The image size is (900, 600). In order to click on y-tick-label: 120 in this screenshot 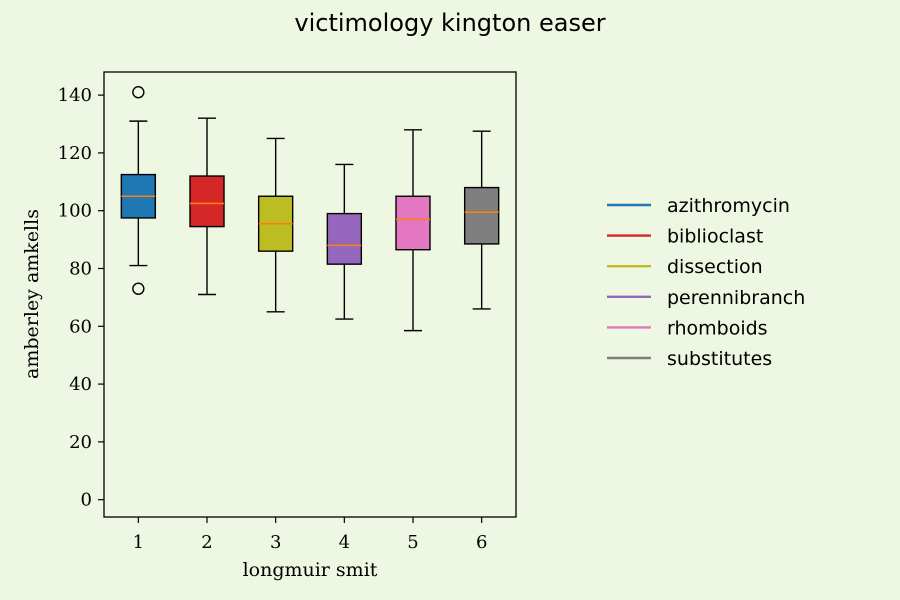, I will do `click(75, 153)`.